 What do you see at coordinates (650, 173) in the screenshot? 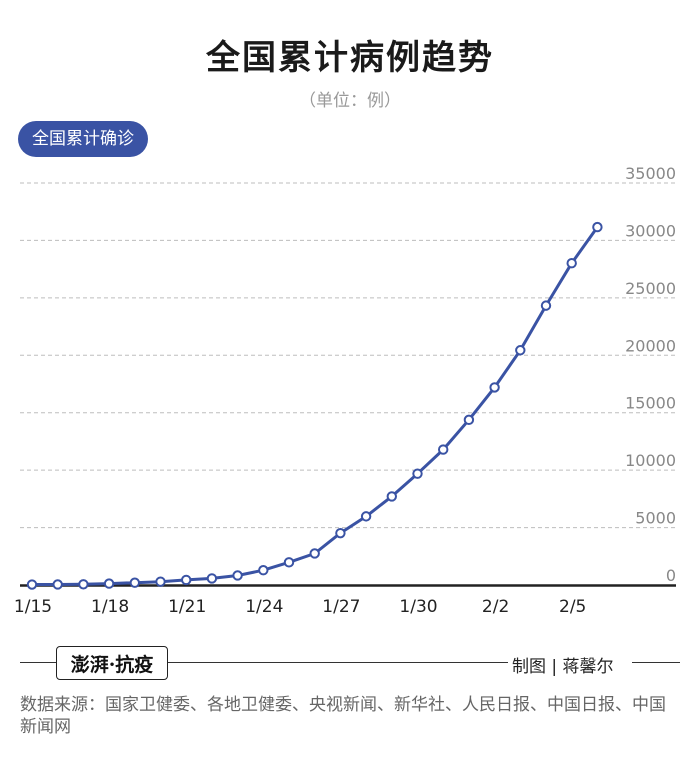
I see `y-tick-label: 35000` at bounding box center [650, 173].